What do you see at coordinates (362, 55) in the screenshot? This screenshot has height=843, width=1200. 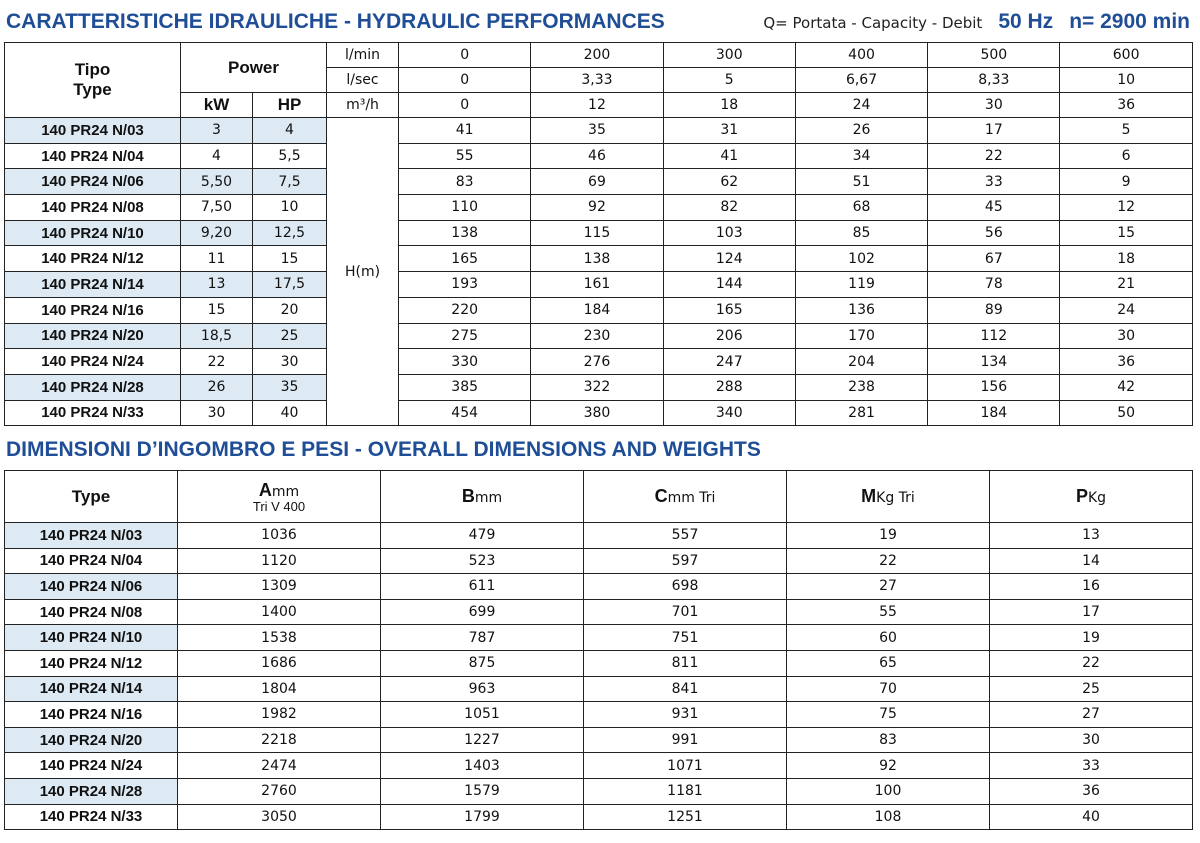 I see `flow-unit: l/min` at bounding box center [362, 55].